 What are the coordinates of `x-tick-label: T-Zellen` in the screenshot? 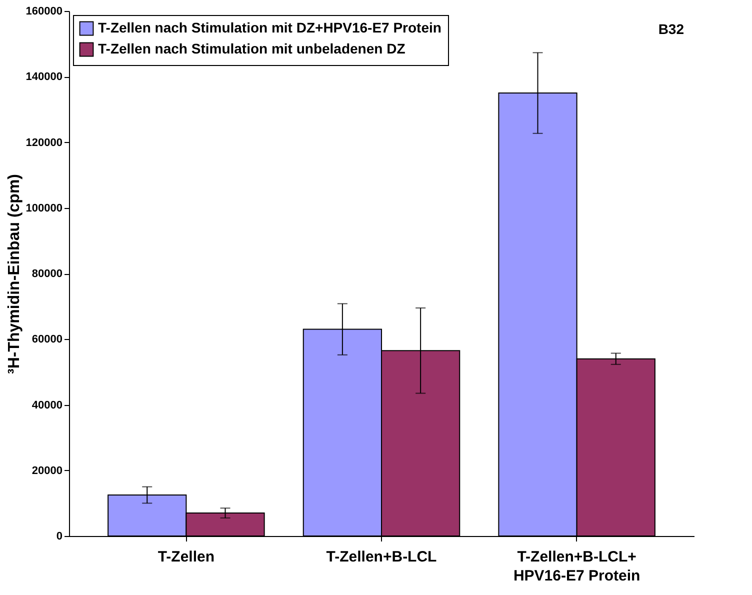 It's located at (186, 557).